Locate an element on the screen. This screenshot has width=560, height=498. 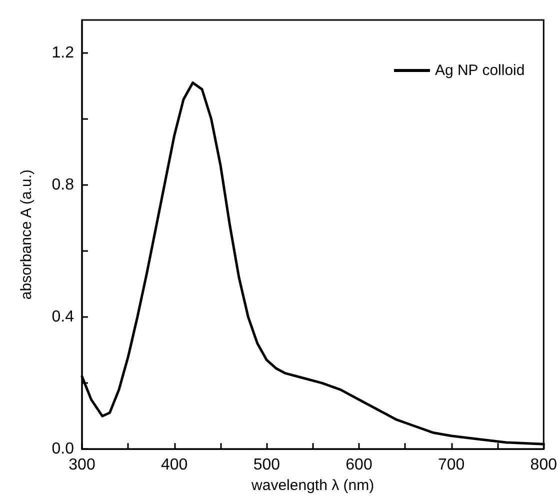
x-tick-label: 500 is located at coordinates (266, 465).